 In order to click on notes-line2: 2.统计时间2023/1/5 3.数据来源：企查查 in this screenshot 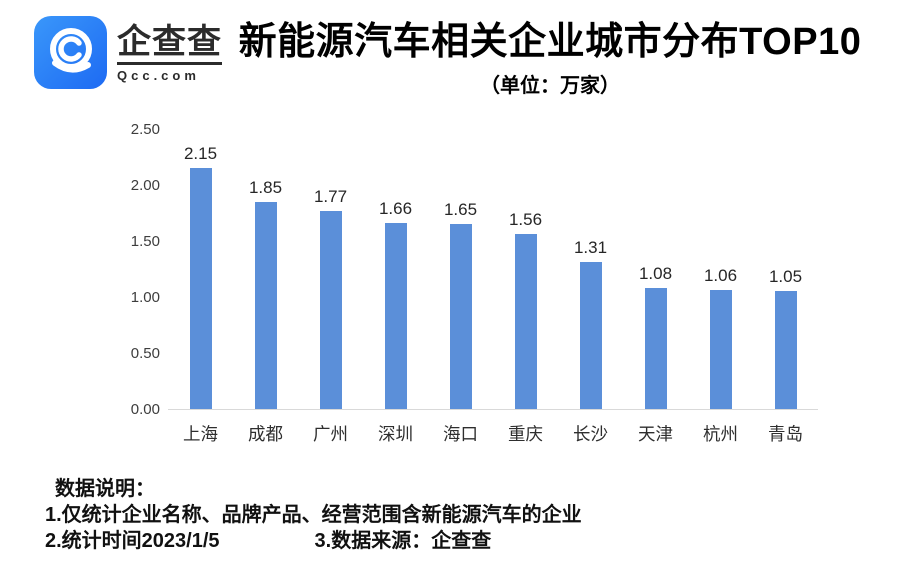, I will do `click(465, 541)`.